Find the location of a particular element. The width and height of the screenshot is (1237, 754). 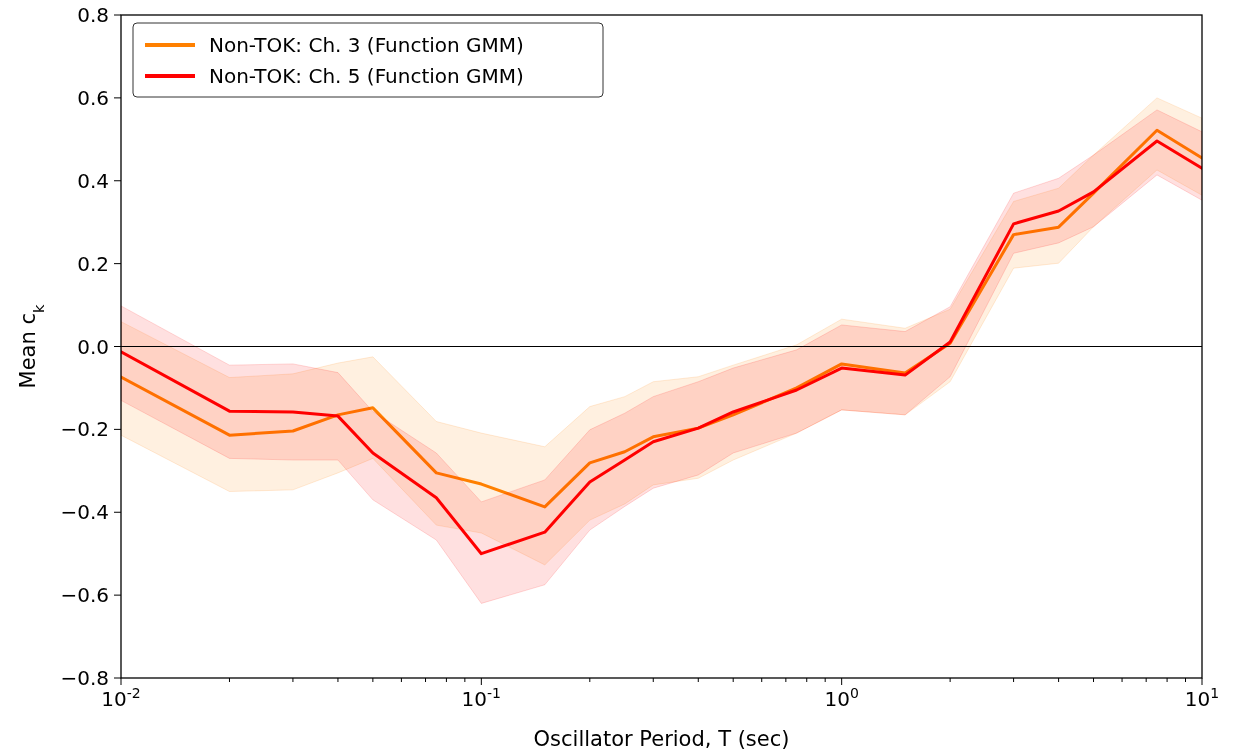

y-tick-label: −0.6 is located at coordinates (84, 595).